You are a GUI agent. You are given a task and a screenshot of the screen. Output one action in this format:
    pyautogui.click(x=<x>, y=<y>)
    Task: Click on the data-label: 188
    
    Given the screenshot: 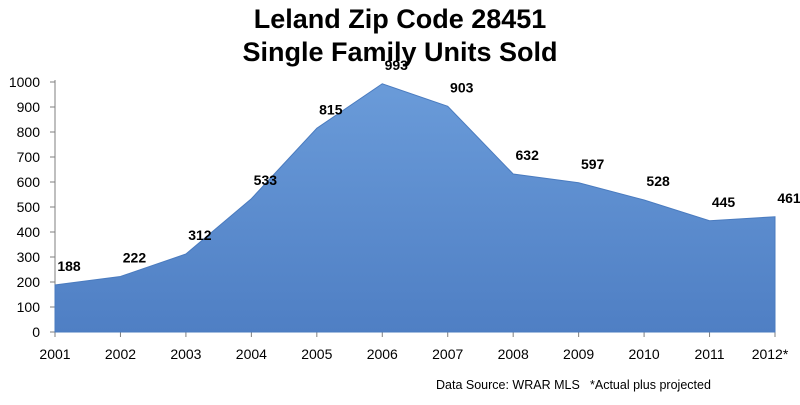 What is the action you would take?
    pyautogui.click(x=69, y=266)
    